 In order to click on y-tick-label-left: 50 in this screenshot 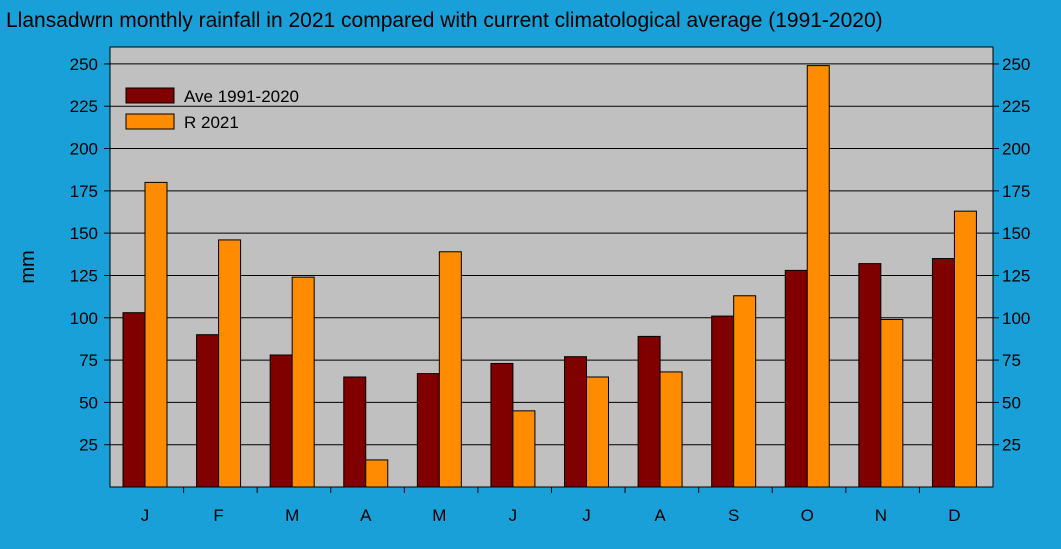, I will do `click(88, 402)`.